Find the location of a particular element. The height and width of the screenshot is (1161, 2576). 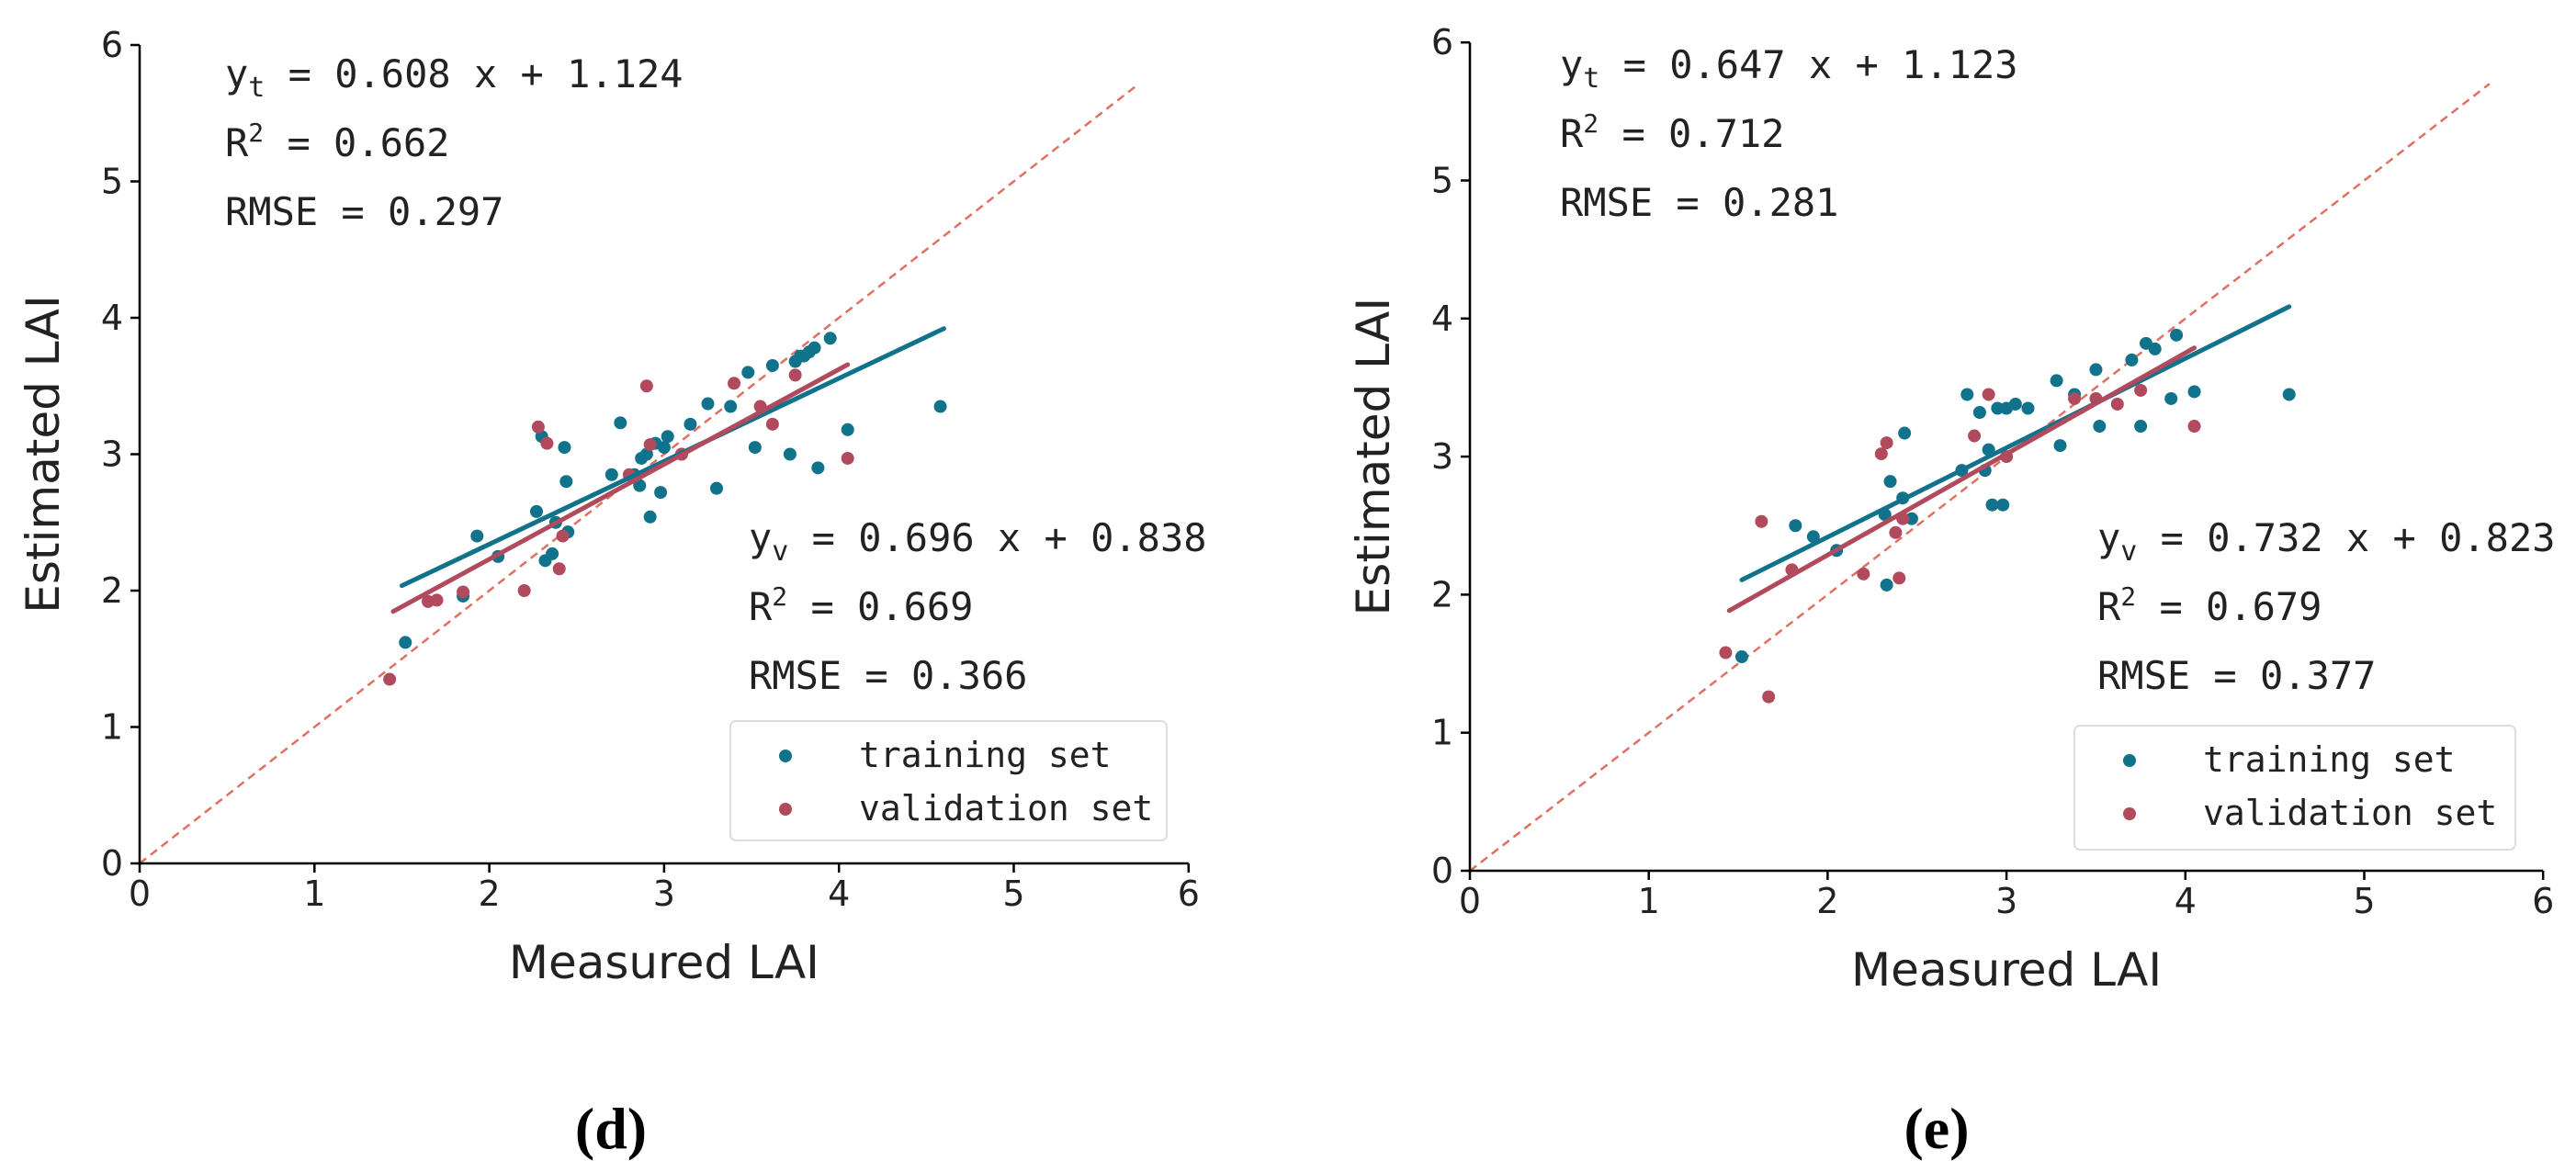

validation-r2: R2 = 0.669 is located at coordinates (861, 605).